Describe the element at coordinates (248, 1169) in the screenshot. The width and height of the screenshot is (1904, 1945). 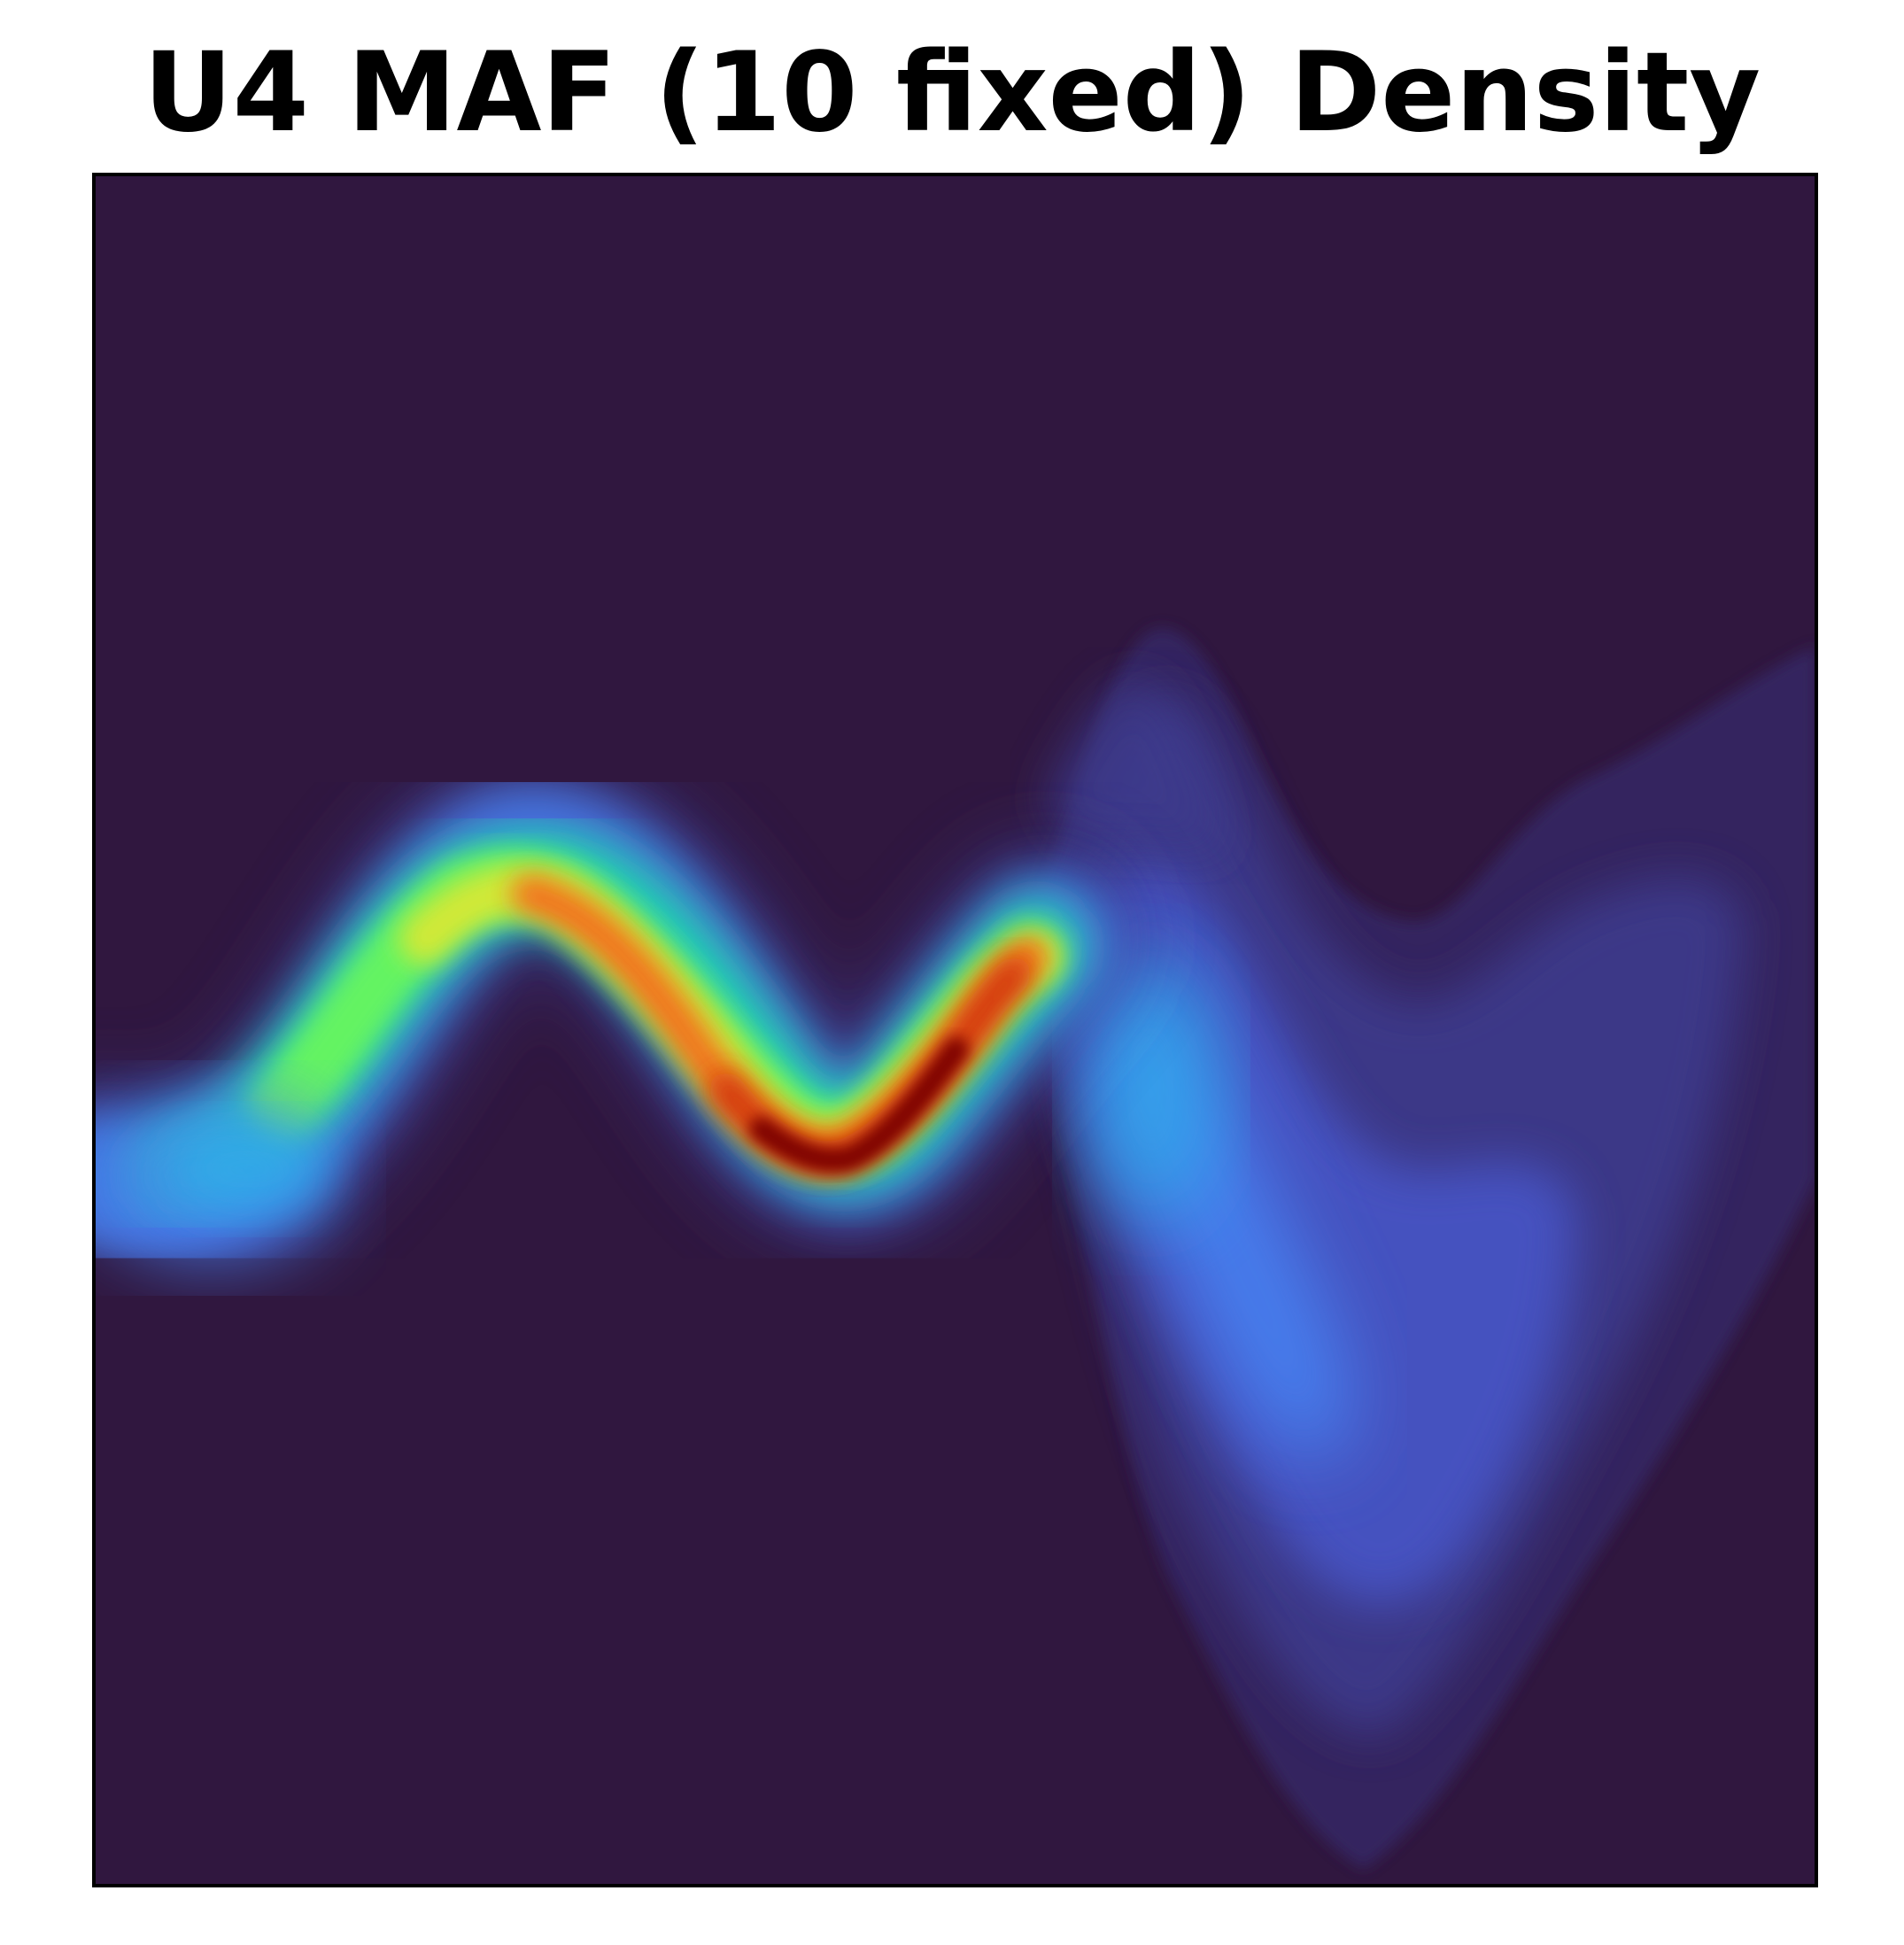
I see `left-tail-core` at that location.